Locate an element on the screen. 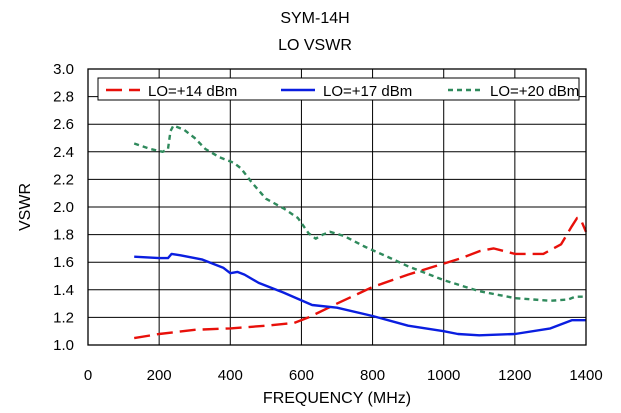 The height and width of the screenshot is (413, 621). y-tick-label: 2.0 is located at coordinates (63, 207).